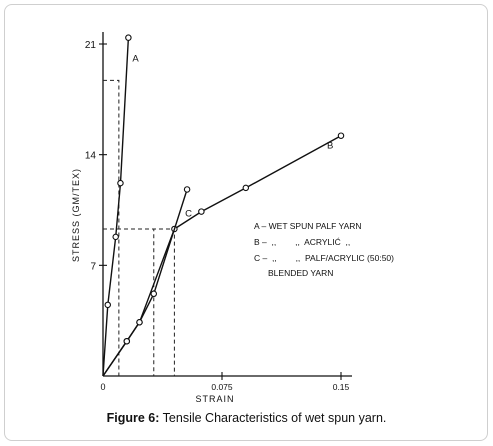 The width and height of the screenshot is (493, 446). Describe the element at coordinates (214, 399) in the screenshot. I see `x-axis-title: STRAIN` at that location.